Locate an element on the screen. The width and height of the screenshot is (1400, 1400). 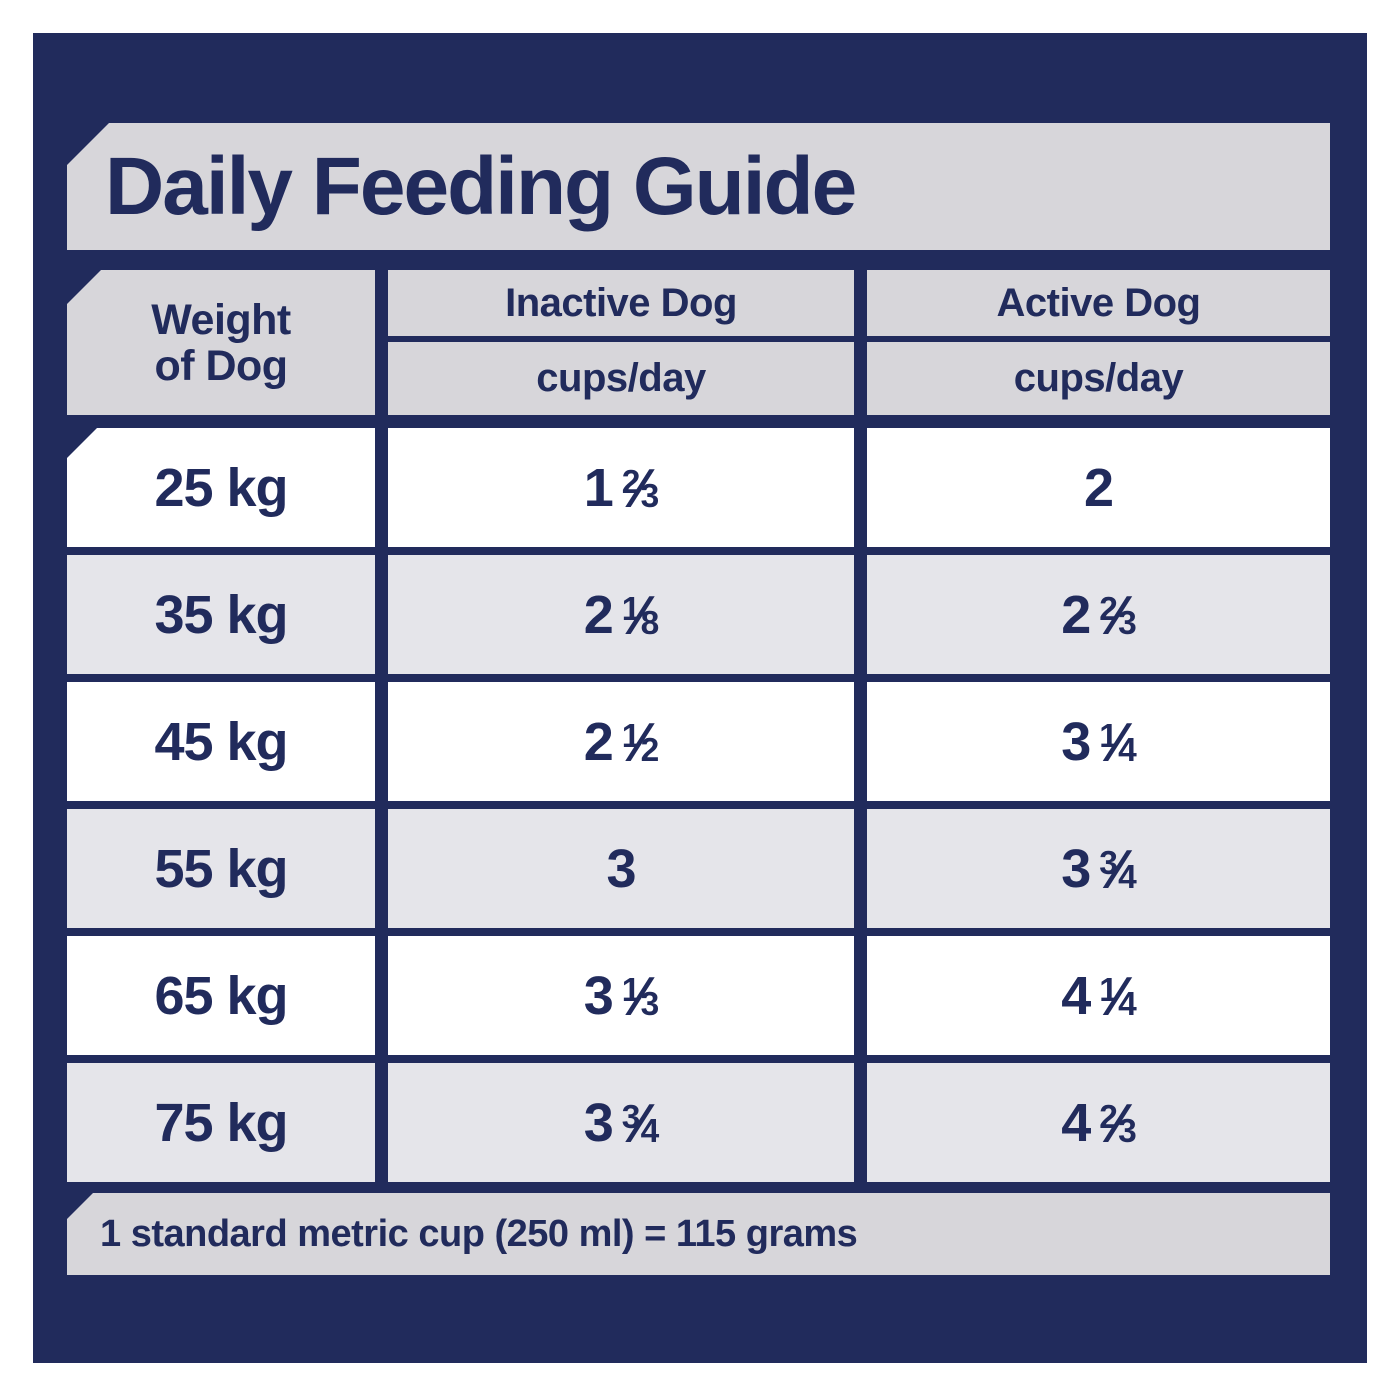
title-band: Daily Feeding Guide is located at coordinates (698, 186).